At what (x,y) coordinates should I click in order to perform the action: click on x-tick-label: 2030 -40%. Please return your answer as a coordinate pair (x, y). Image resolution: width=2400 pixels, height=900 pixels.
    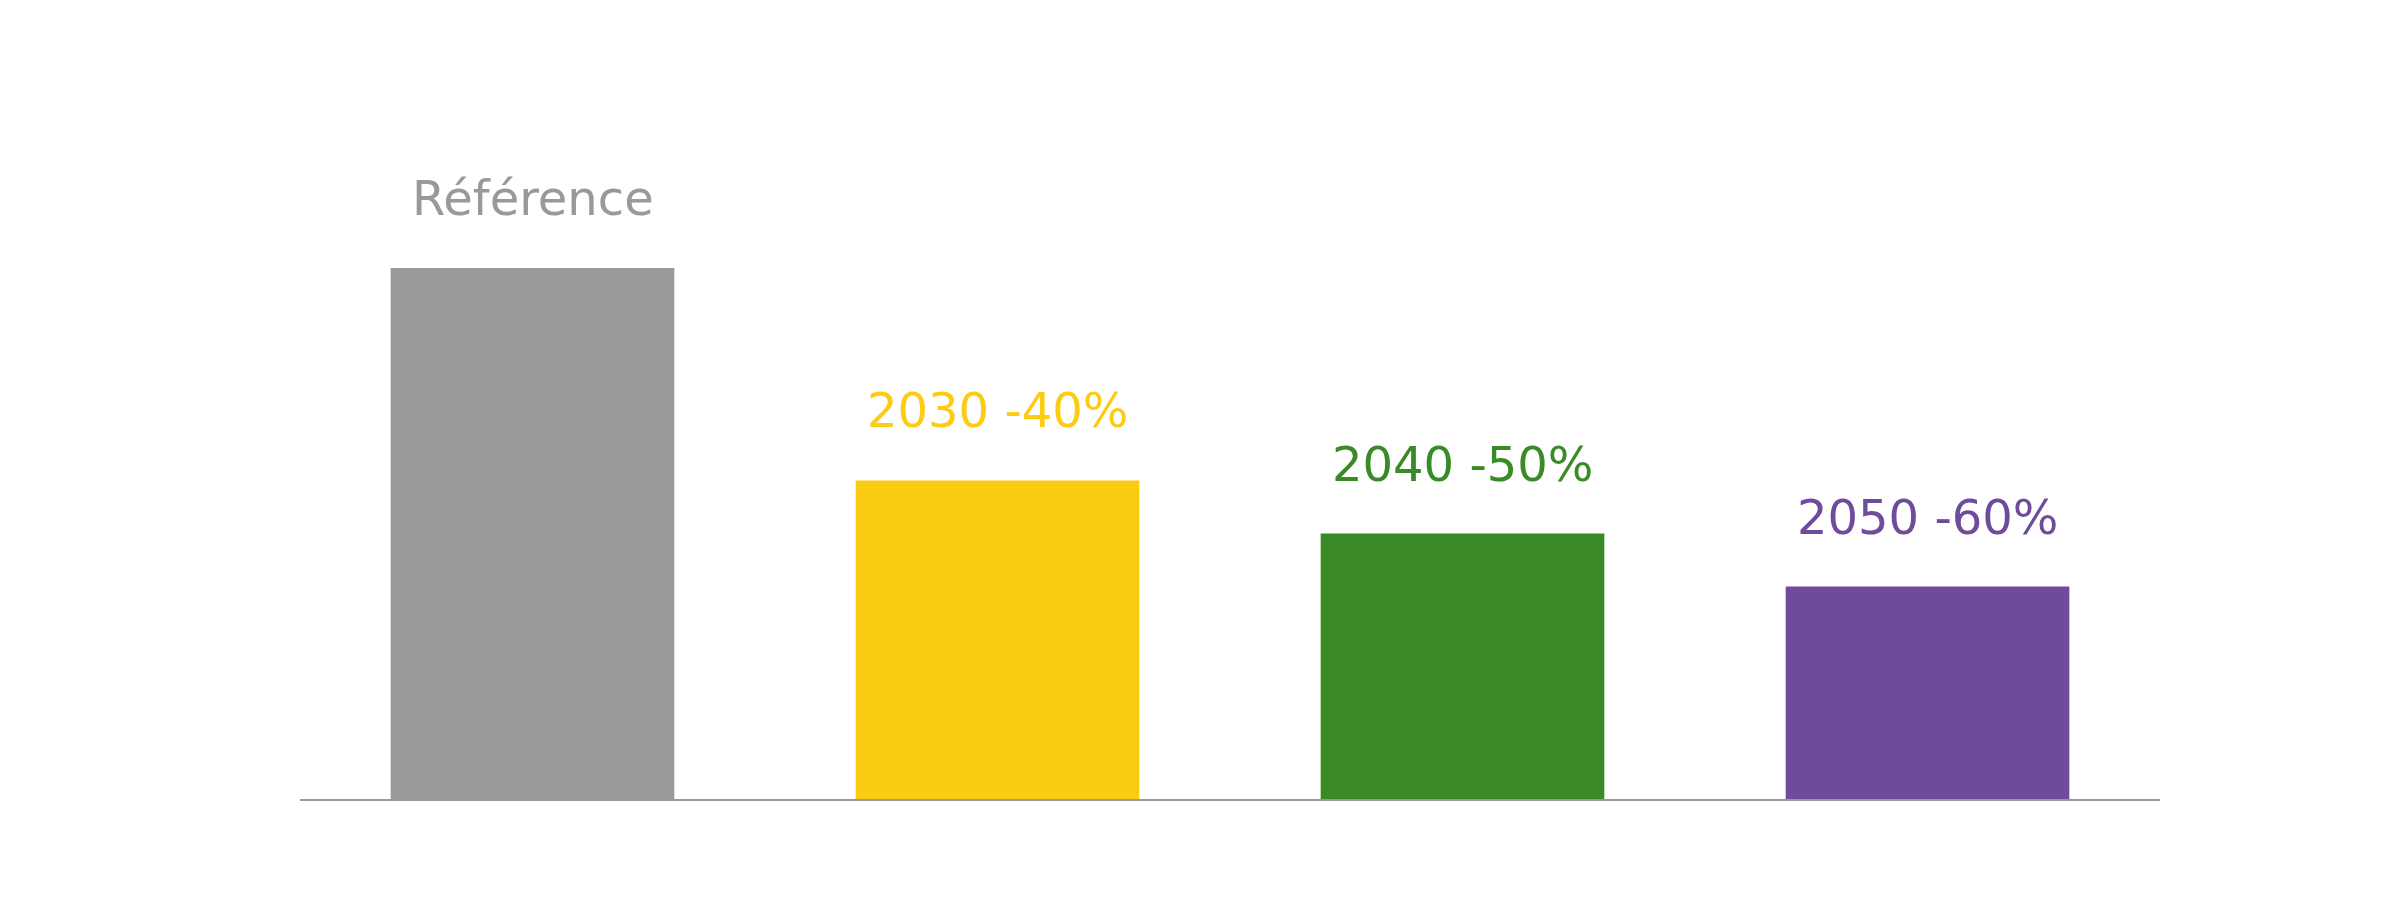
    Looking at the image, I should click on (998, 410).